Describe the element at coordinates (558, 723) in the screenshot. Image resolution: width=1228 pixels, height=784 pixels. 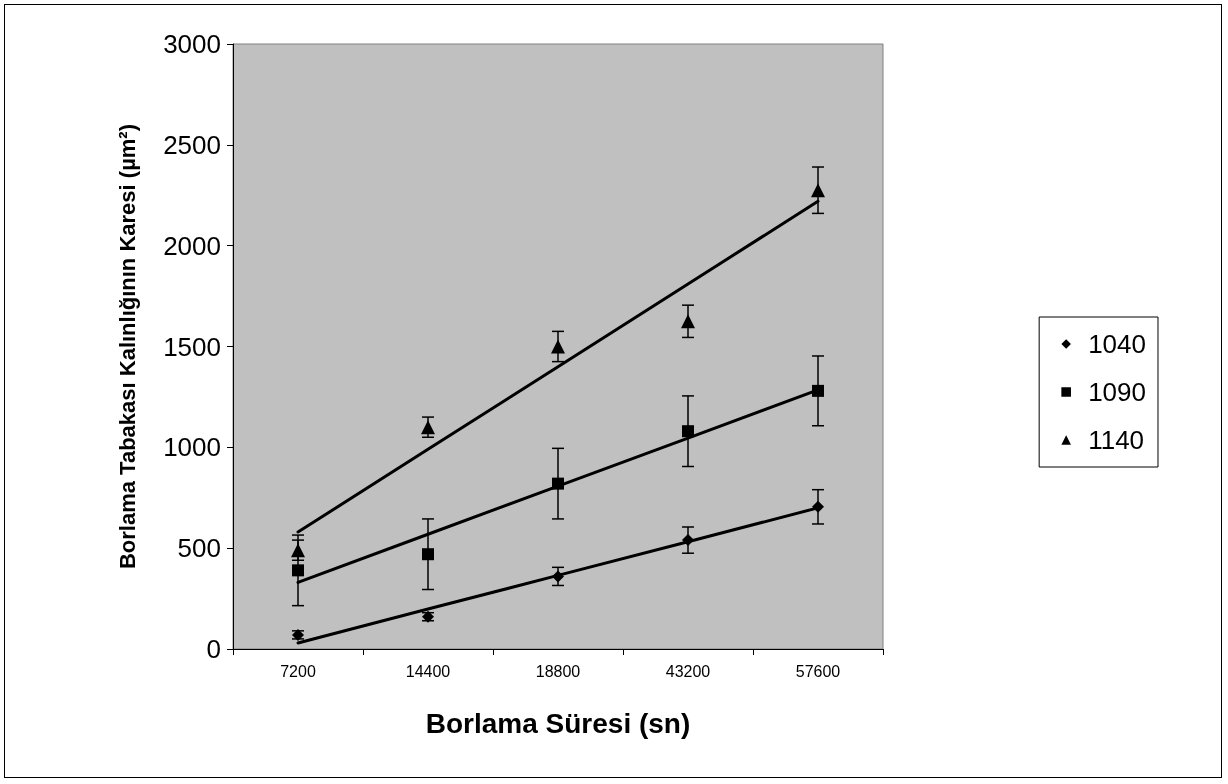
I see `x-axis-title: Borlama Süresi (sn)` at that location.